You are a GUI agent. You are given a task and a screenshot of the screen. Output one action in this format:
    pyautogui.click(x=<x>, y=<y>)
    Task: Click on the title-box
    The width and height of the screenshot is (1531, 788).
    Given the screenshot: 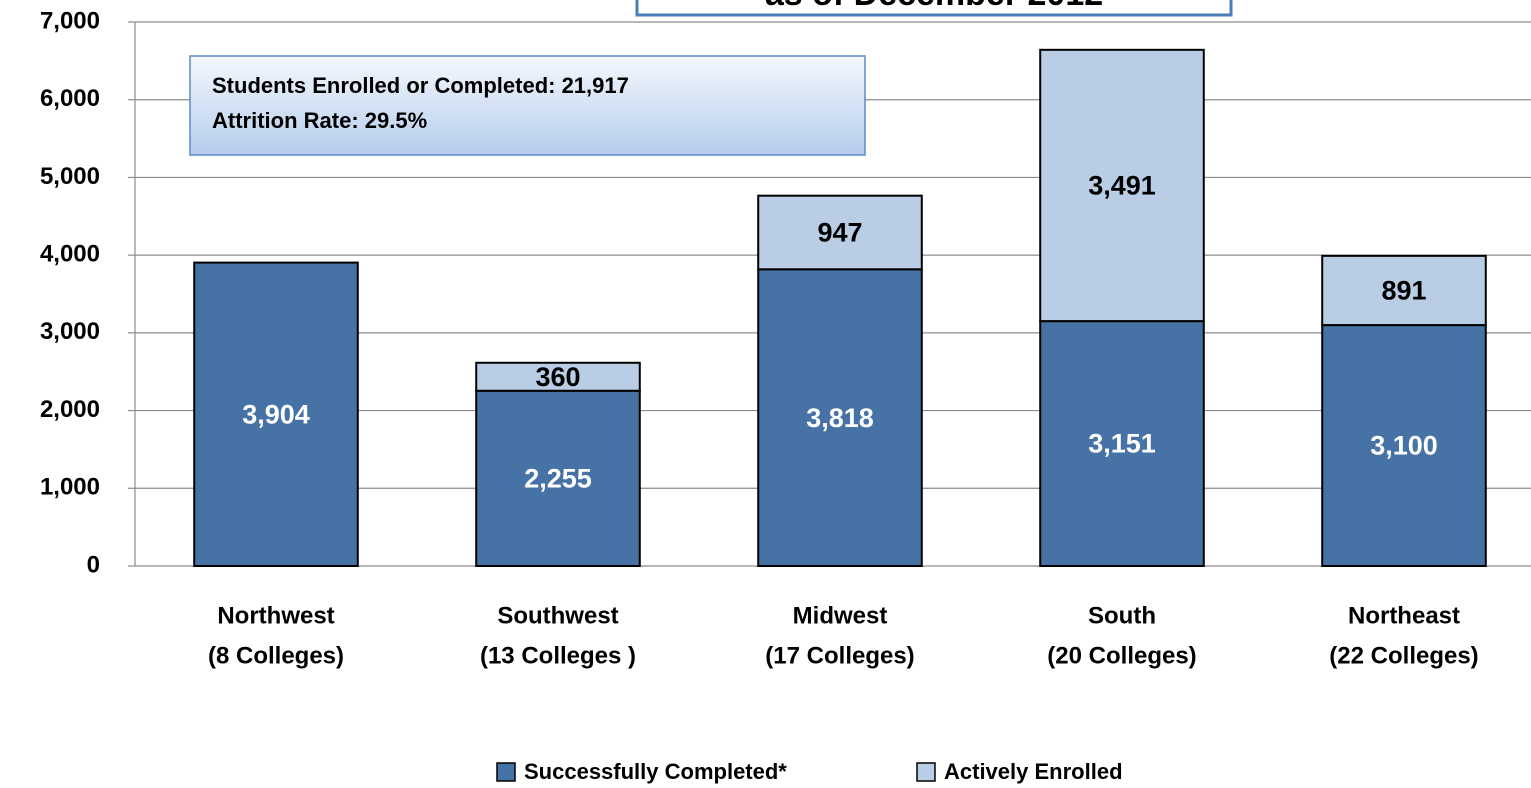 What is the action you would take?
    pyautogui.click(x=934, y=8)
    